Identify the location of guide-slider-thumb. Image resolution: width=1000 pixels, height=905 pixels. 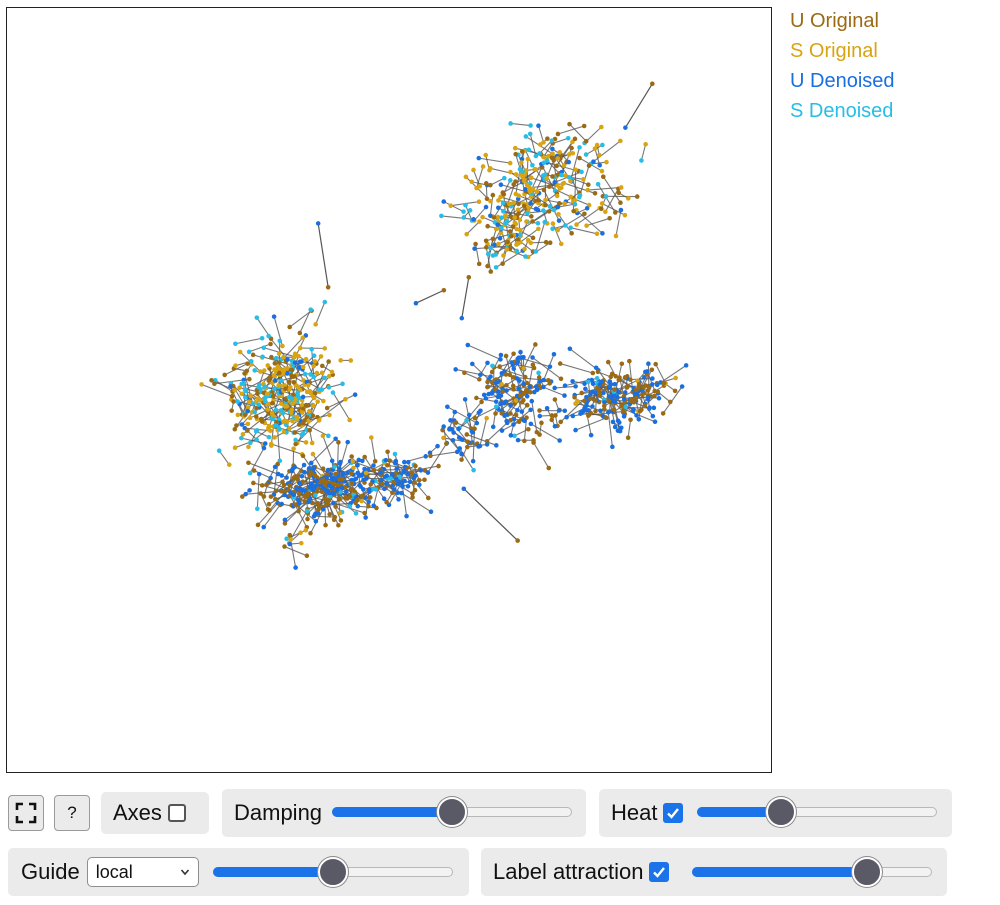
(333, 872).